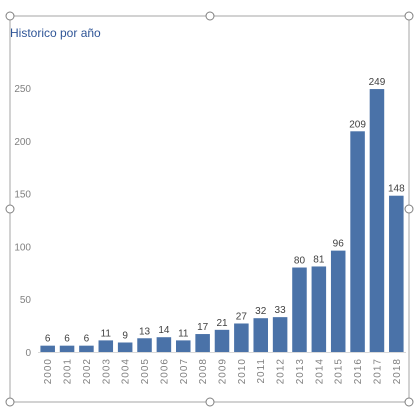 The width and height of the screenshot is (419, 408). I want to click on x-tick-label: 2005, so click(145, 371).